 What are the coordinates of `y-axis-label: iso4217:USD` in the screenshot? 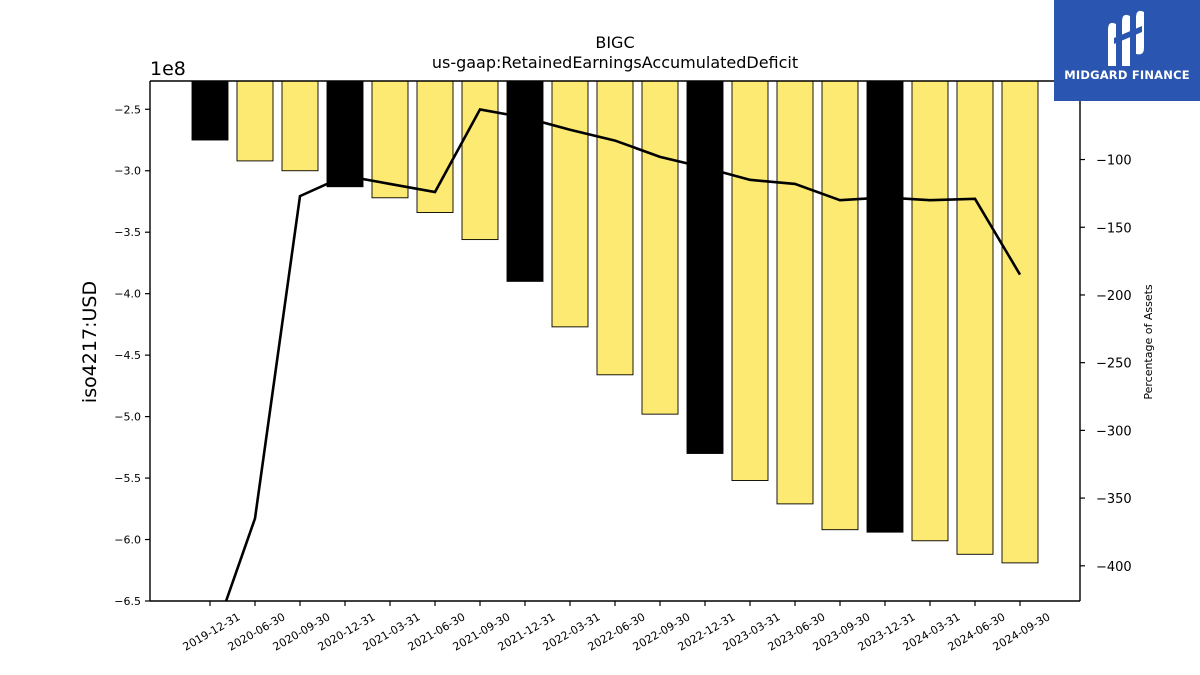 It's located at (90, 342).